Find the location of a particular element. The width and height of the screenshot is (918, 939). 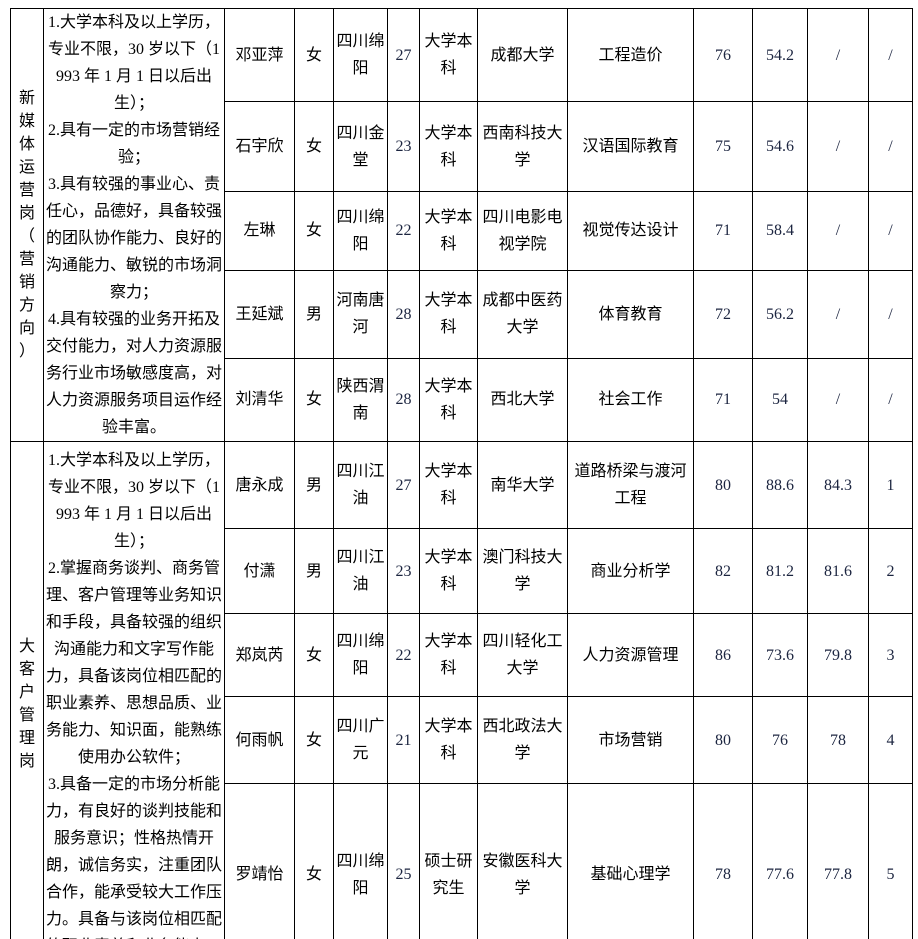

cell-major: 汉语国际教育 is located at coordinates (630, 146).